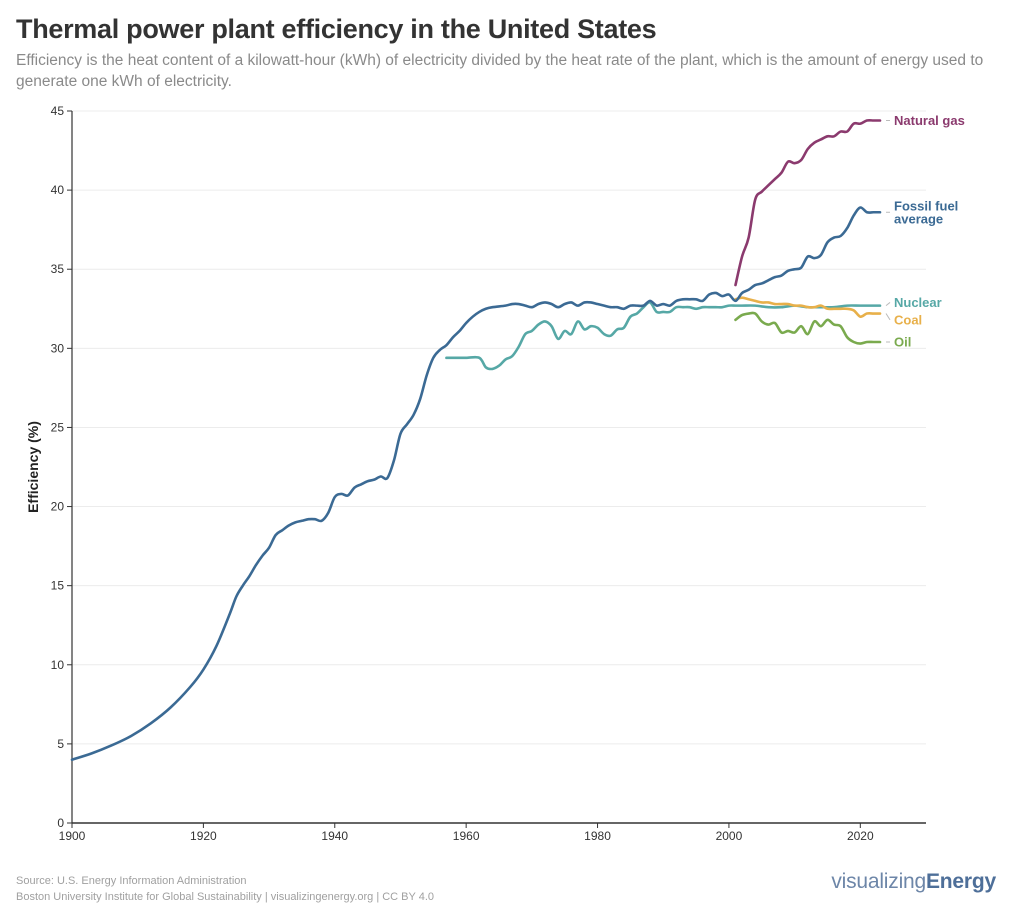  I want to click on brand-bold: Energy, so click(961, 881).